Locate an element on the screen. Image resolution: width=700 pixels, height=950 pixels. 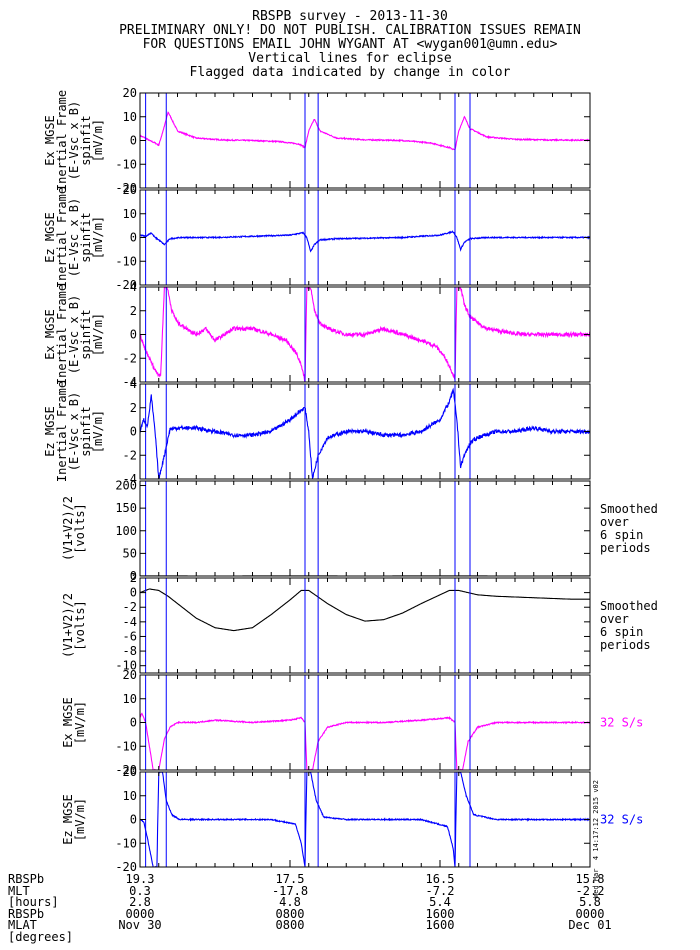
version-stamp: Wed Mar 4 14:17:12 2015 v02 is located at coordinates (596, 839).